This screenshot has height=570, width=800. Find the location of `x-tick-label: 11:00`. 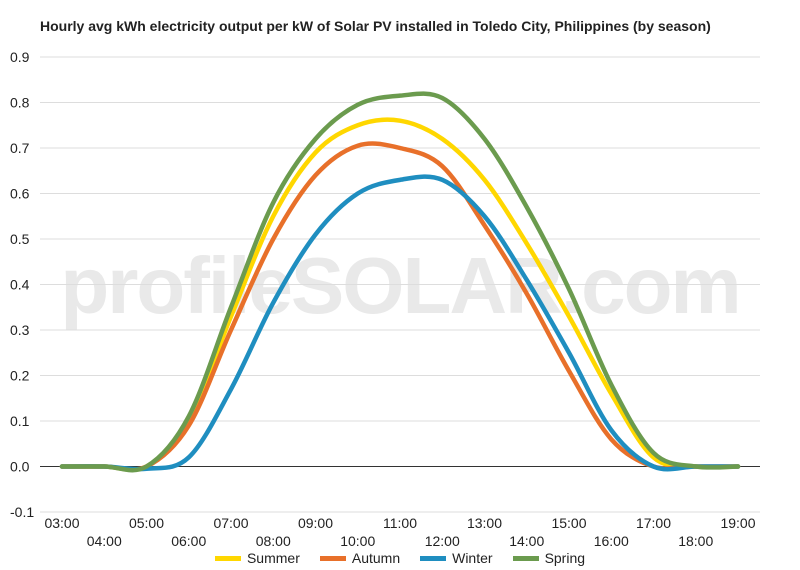

x-tick-label: 11:00 is located at coordinates (400, 523).